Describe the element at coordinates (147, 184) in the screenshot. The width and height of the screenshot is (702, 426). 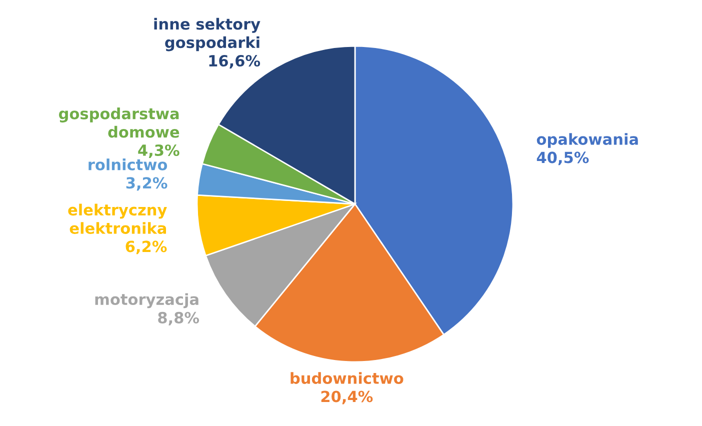
I see `data-label: 3,2%` at that location.